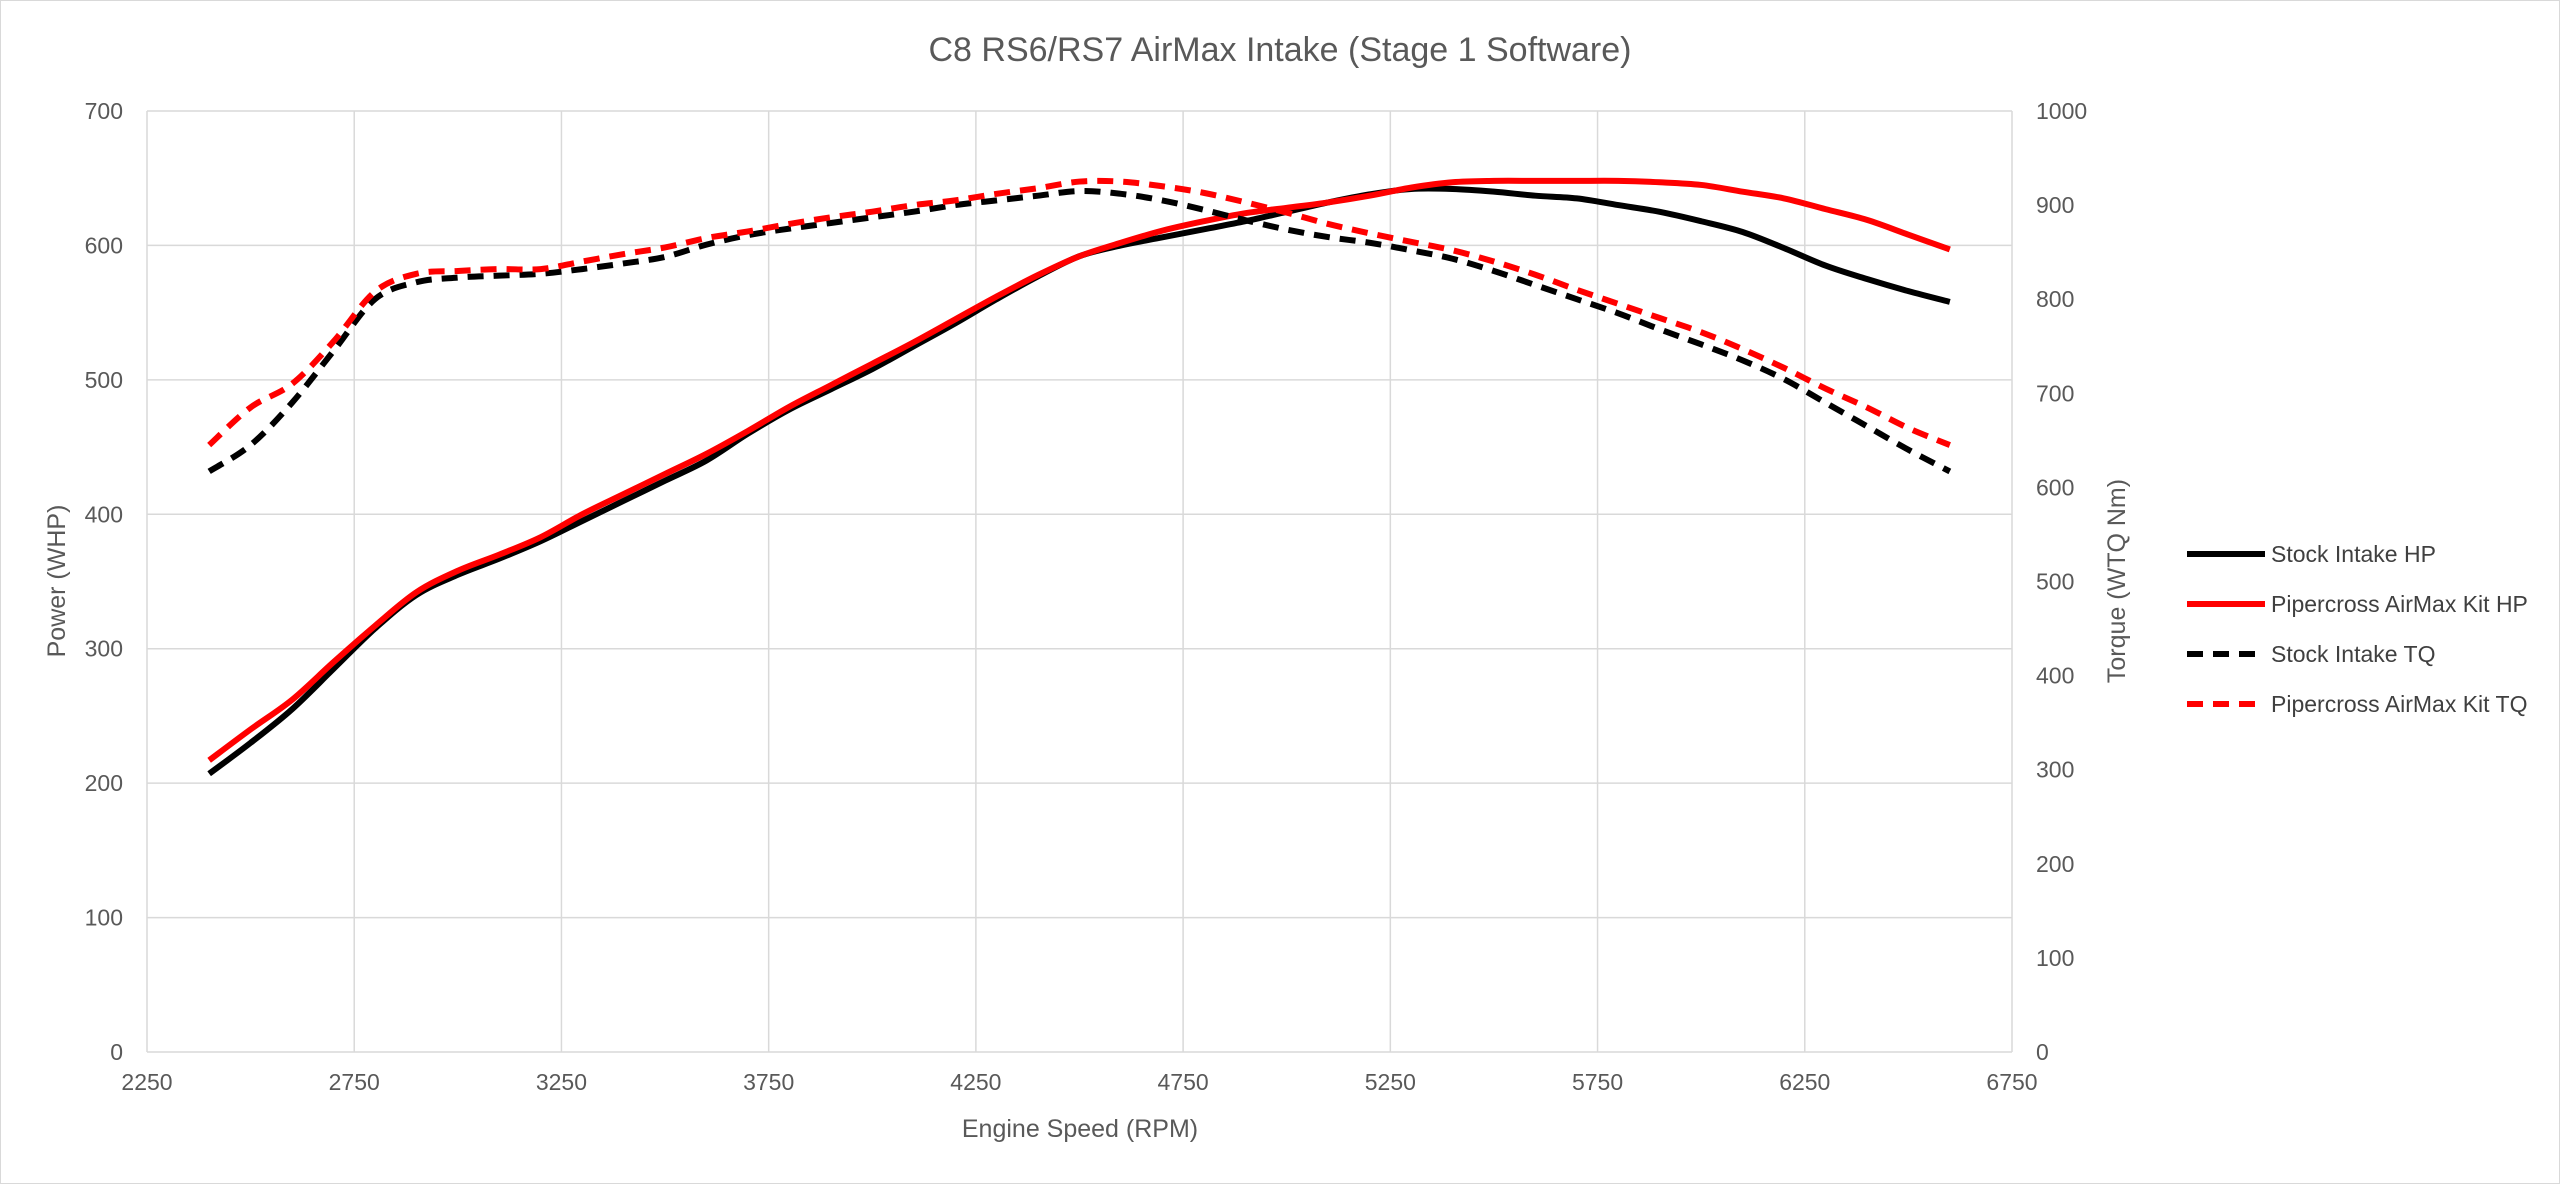 The image size is (2560, 1188). What do you see at coordinates (2399, 704) in the screenshot?
I see `legend-label: Pipercross AirMax Kit TQ` at bounding box center [2399, 704].